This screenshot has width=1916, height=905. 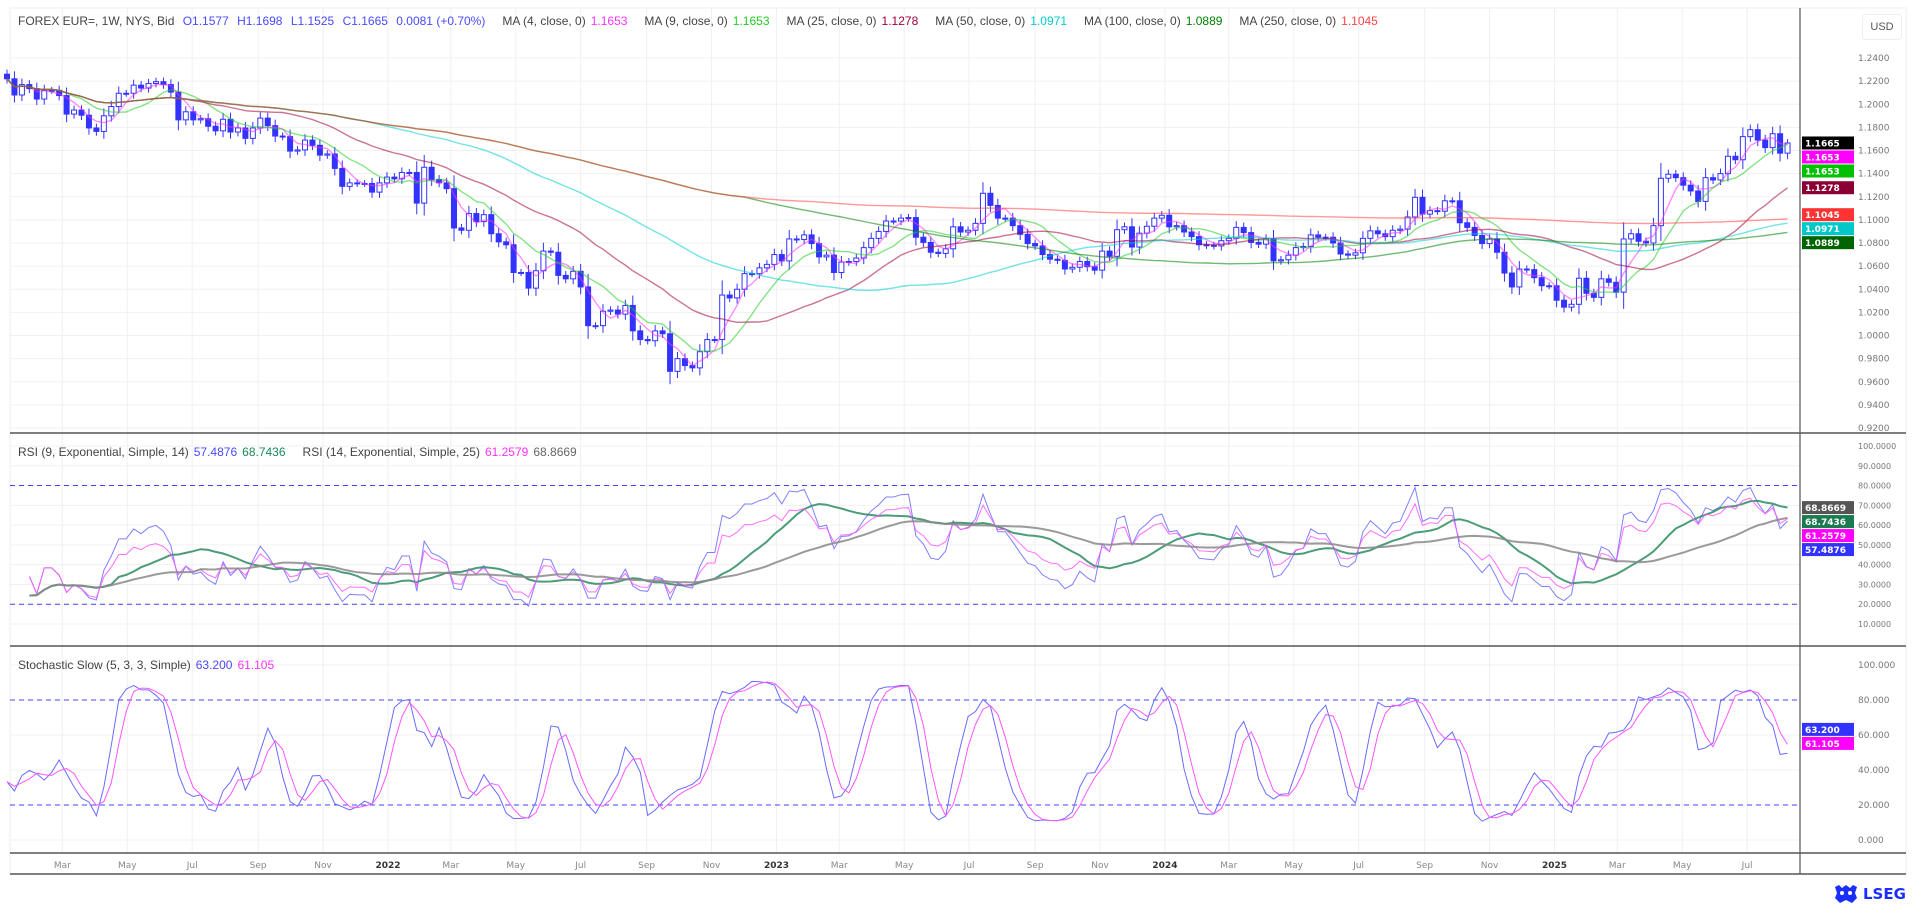 What do you see at coordinates (365, 21) in the screenshot?
I see `close-value: C1.1665` at bounding box center [365, 21].